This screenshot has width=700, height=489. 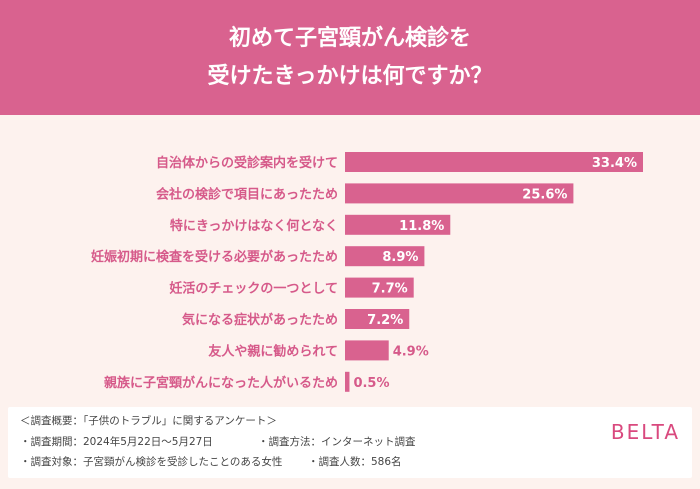 What do you see at coordinates (390, 289) in the screenshot?
I see `value-label: 7.7%` at bounding box center [390, 289].